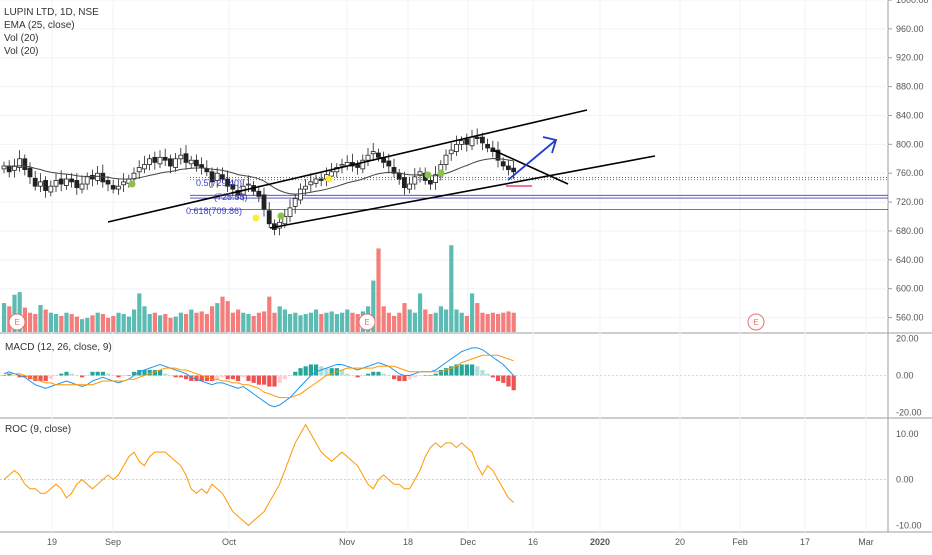 The height and width of the screenshot is (555, 932). I want to click on fib-annotation-1: (725.55), so click(231, 197).